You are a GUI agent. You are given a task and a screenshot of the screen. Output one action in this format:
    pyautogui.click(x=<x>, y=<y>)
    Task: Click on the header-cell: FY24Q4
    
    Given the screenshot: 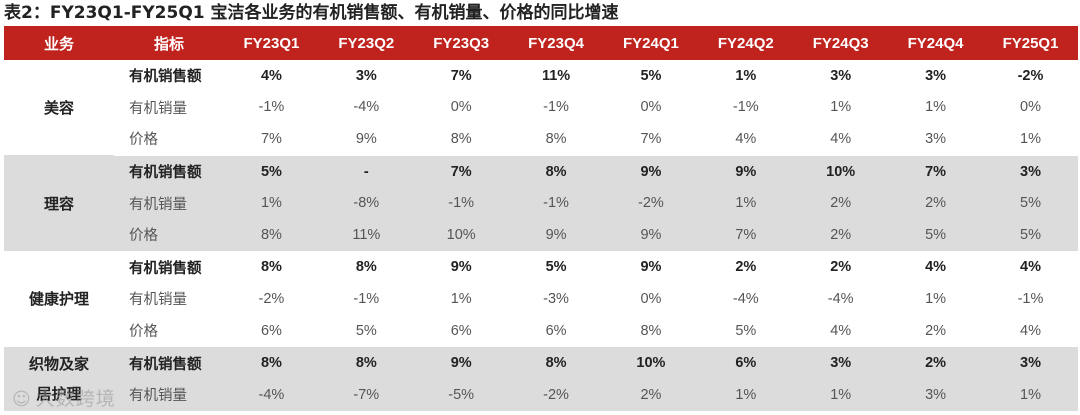 What is the action you would take?
    pyautogui.click(x=935, y=43)
    